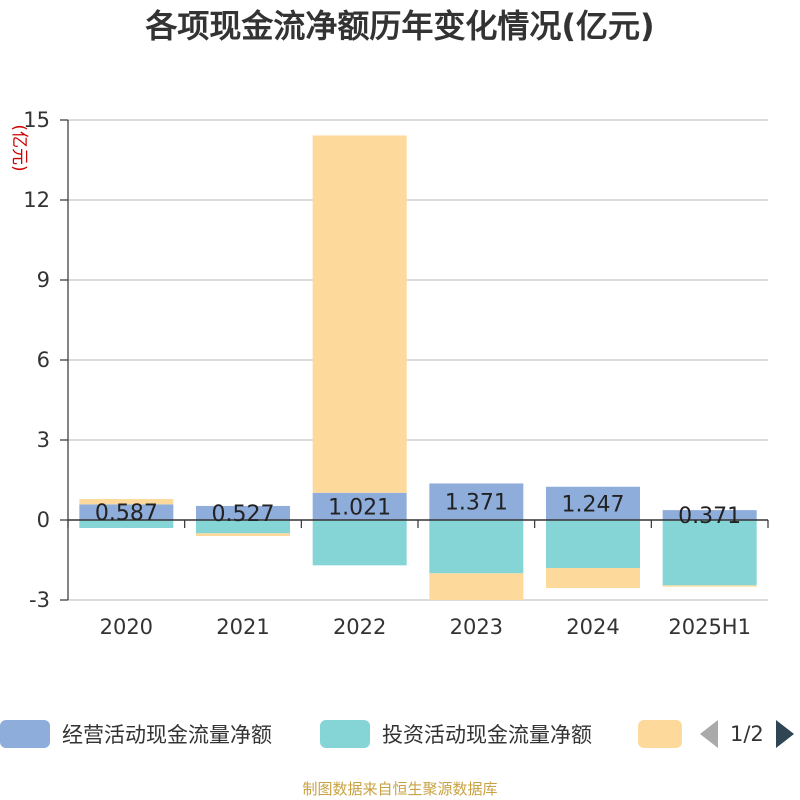 This screenshot has height=800, width=800. What do you see at coordinates (709, 734) in the screenshot?
I see `legend-prev-page-icon` at bounding box center [709, 734].